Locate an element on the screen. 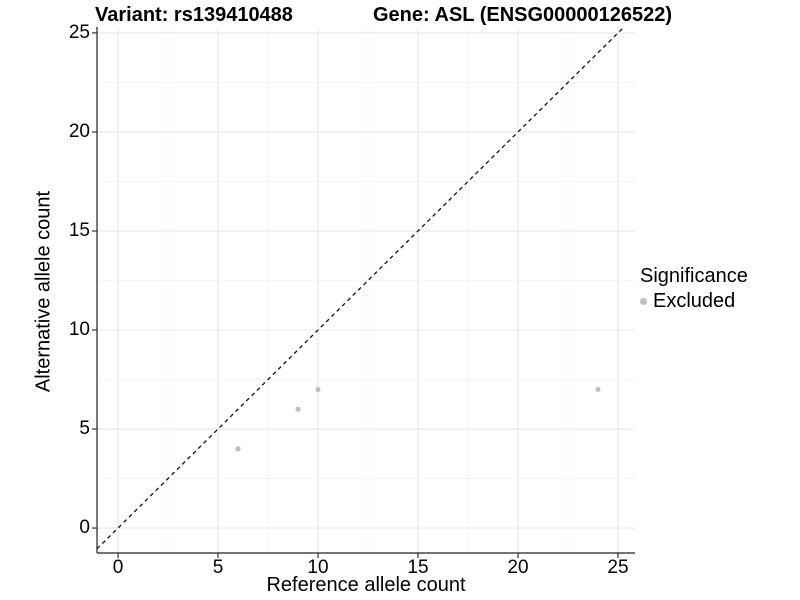  y-tick-label: 10 is located at coordinates (79, 329).